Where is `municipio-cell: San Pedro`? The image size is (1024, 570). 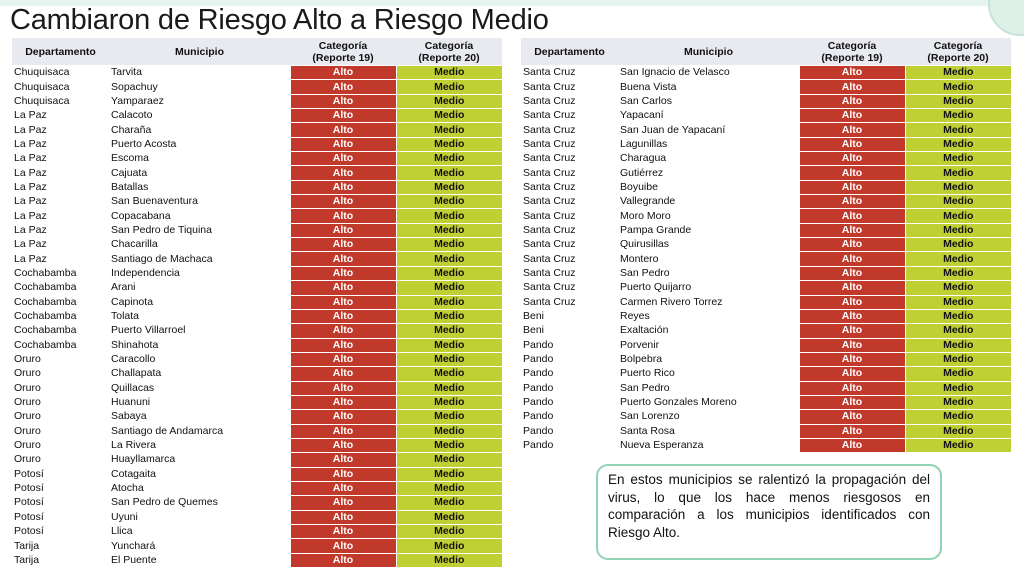
municipio-cell: San Pedro is located at coordinates (708, 388).